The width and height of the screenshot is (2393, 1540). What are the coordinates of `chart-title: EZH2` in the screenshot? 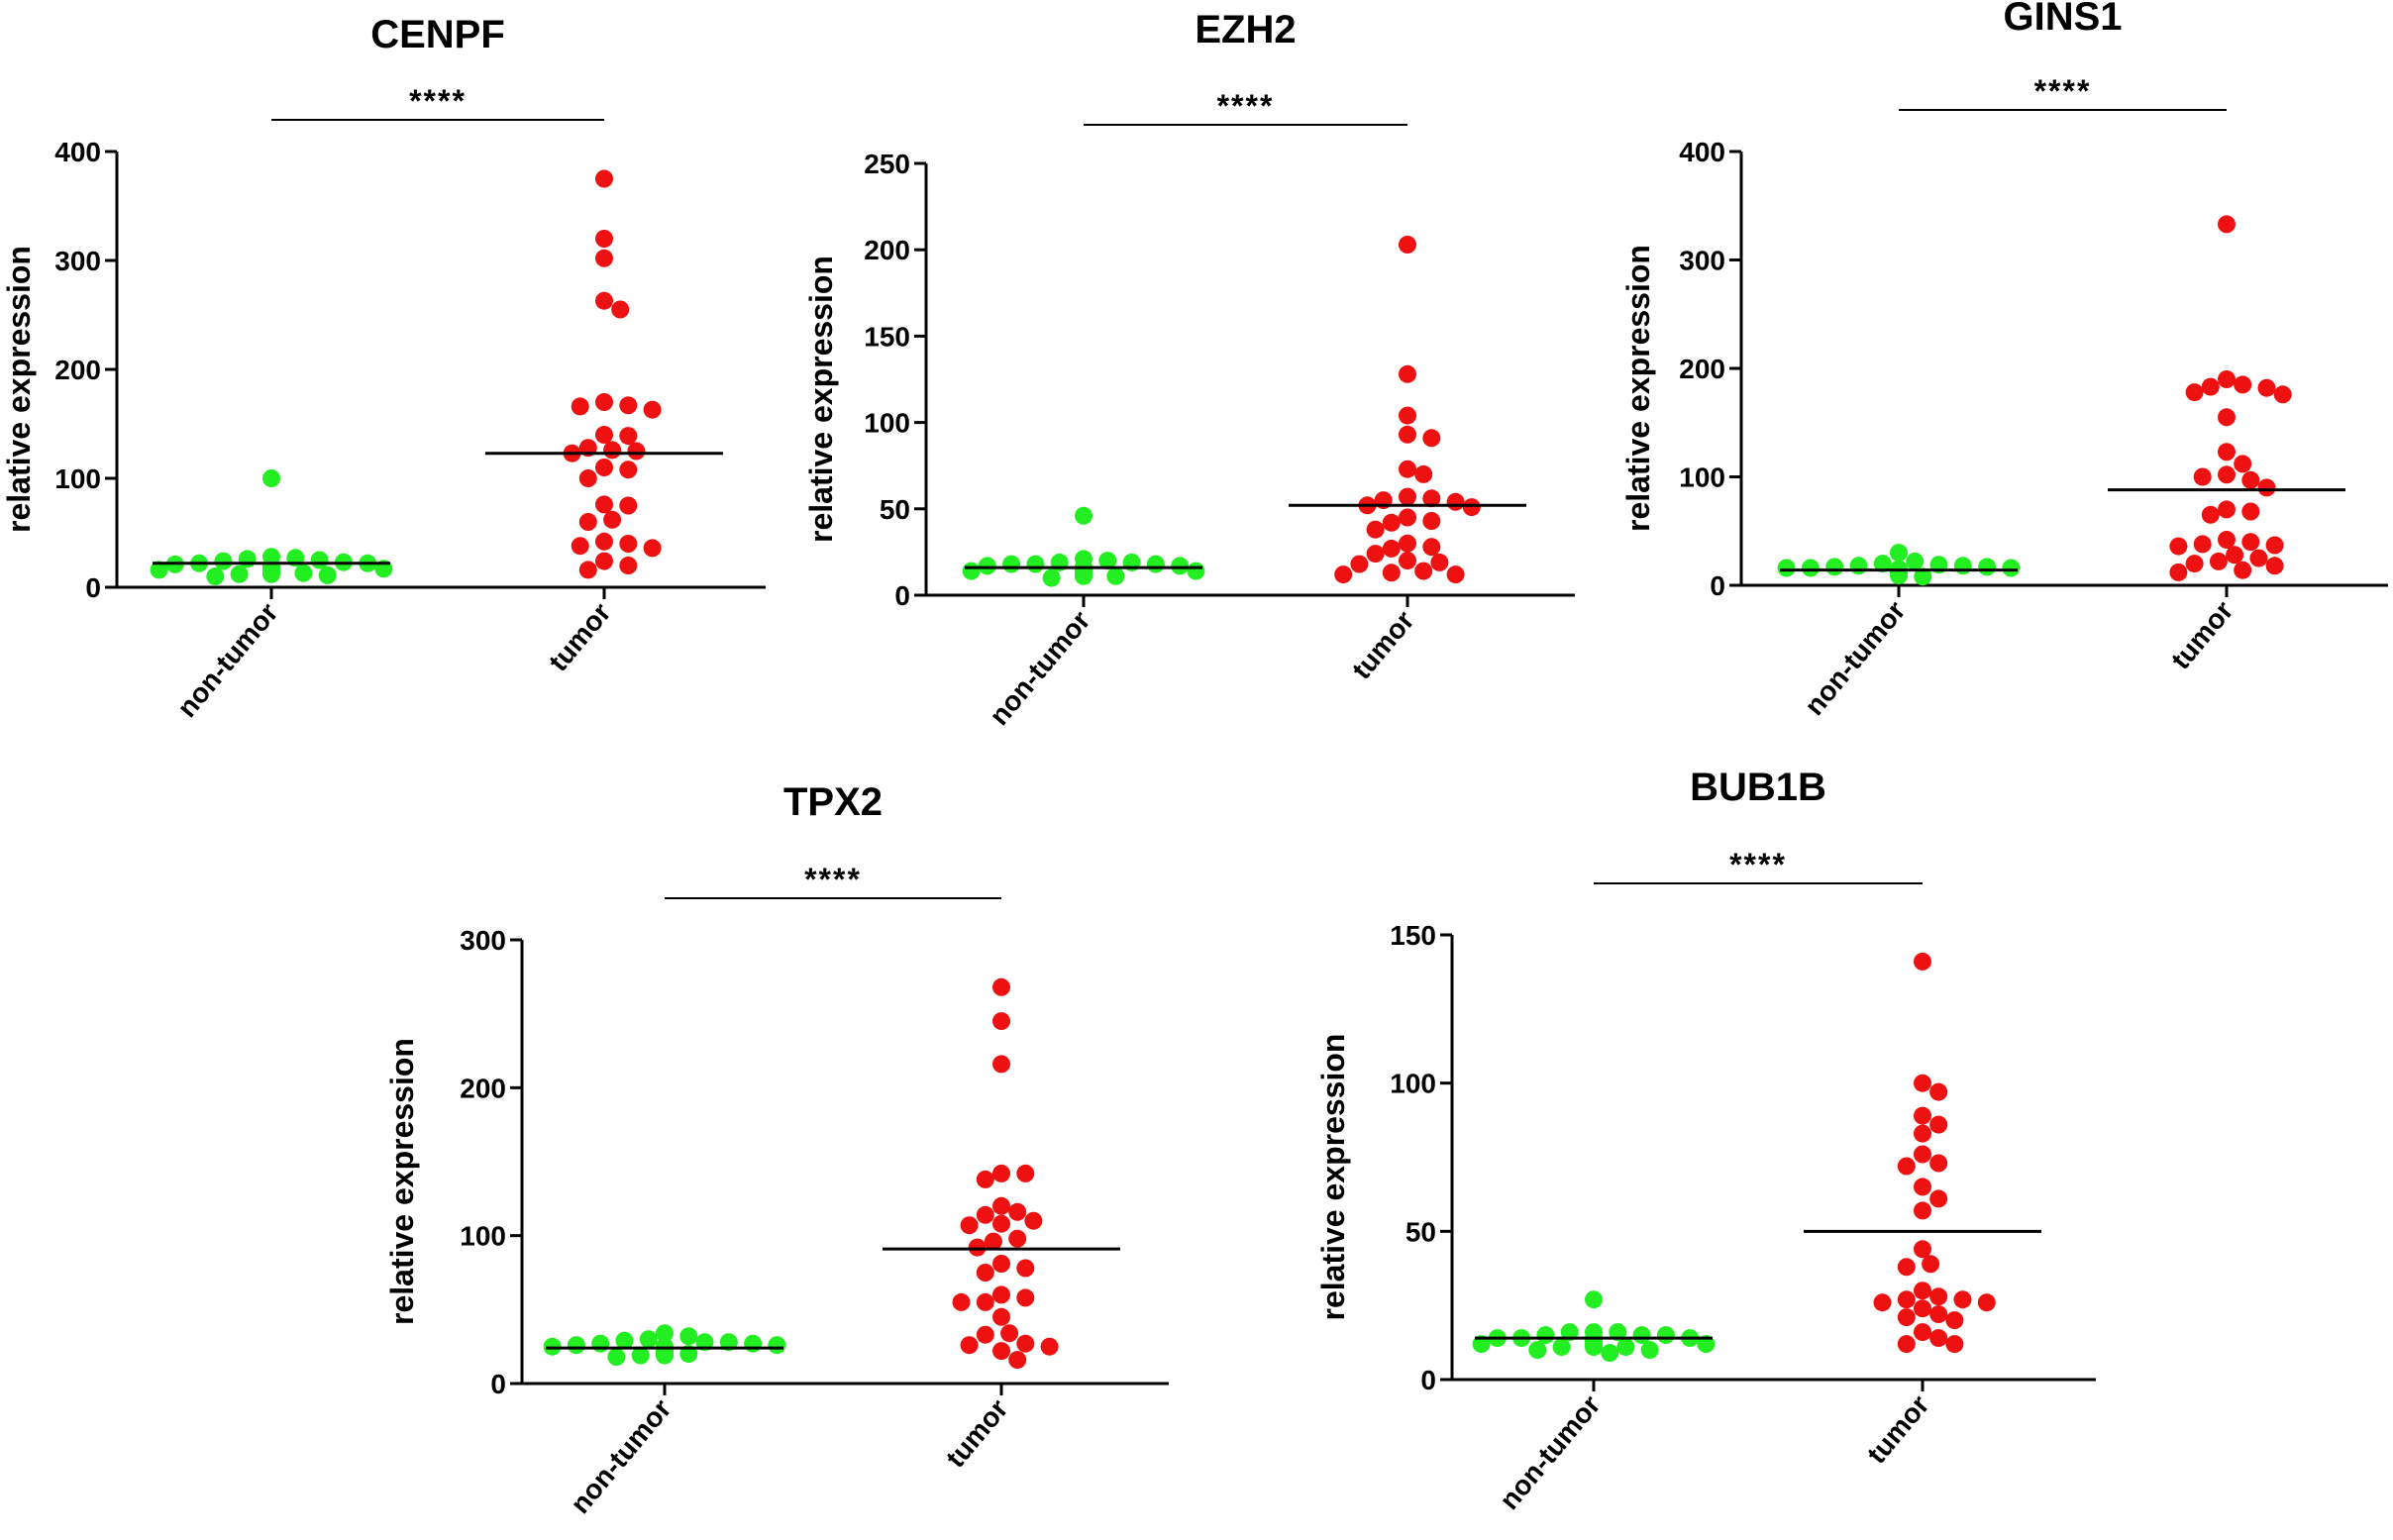 It's located at (1246, 30).